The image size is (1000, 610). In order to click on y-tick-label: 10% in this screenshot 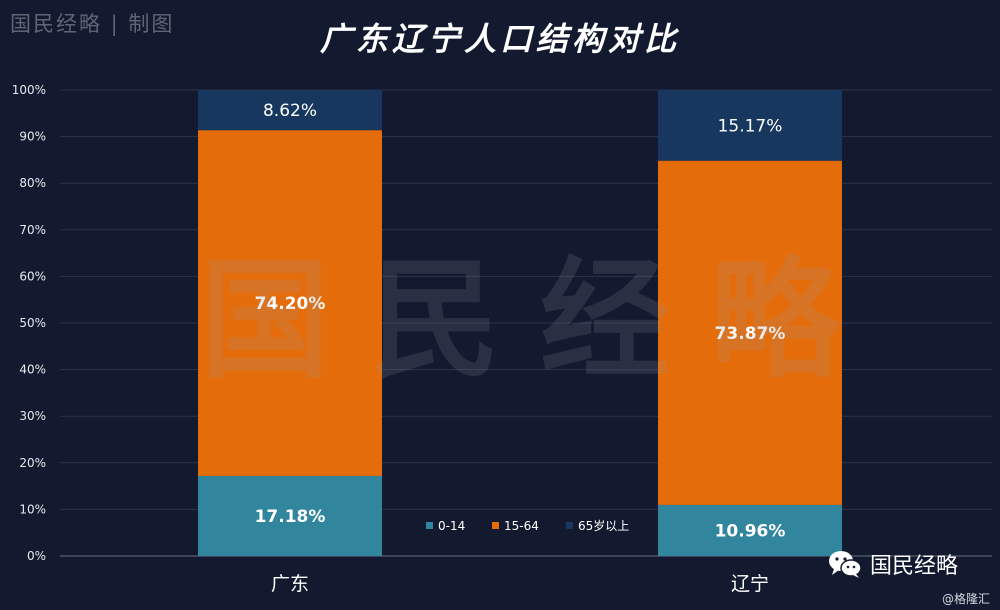, I will do `click(32, 509)`.